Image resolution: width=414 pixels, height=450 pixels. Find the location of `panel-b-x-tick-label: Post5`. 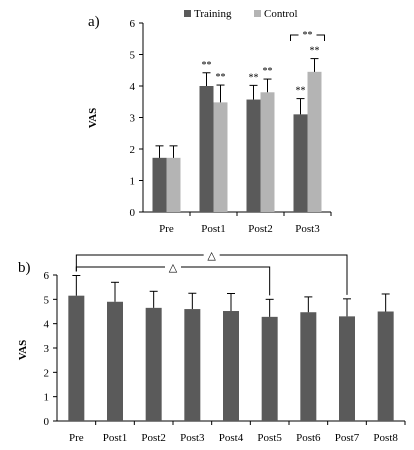

panel-b-x-tick-label: Post5 is located at coordinates (269, 438).